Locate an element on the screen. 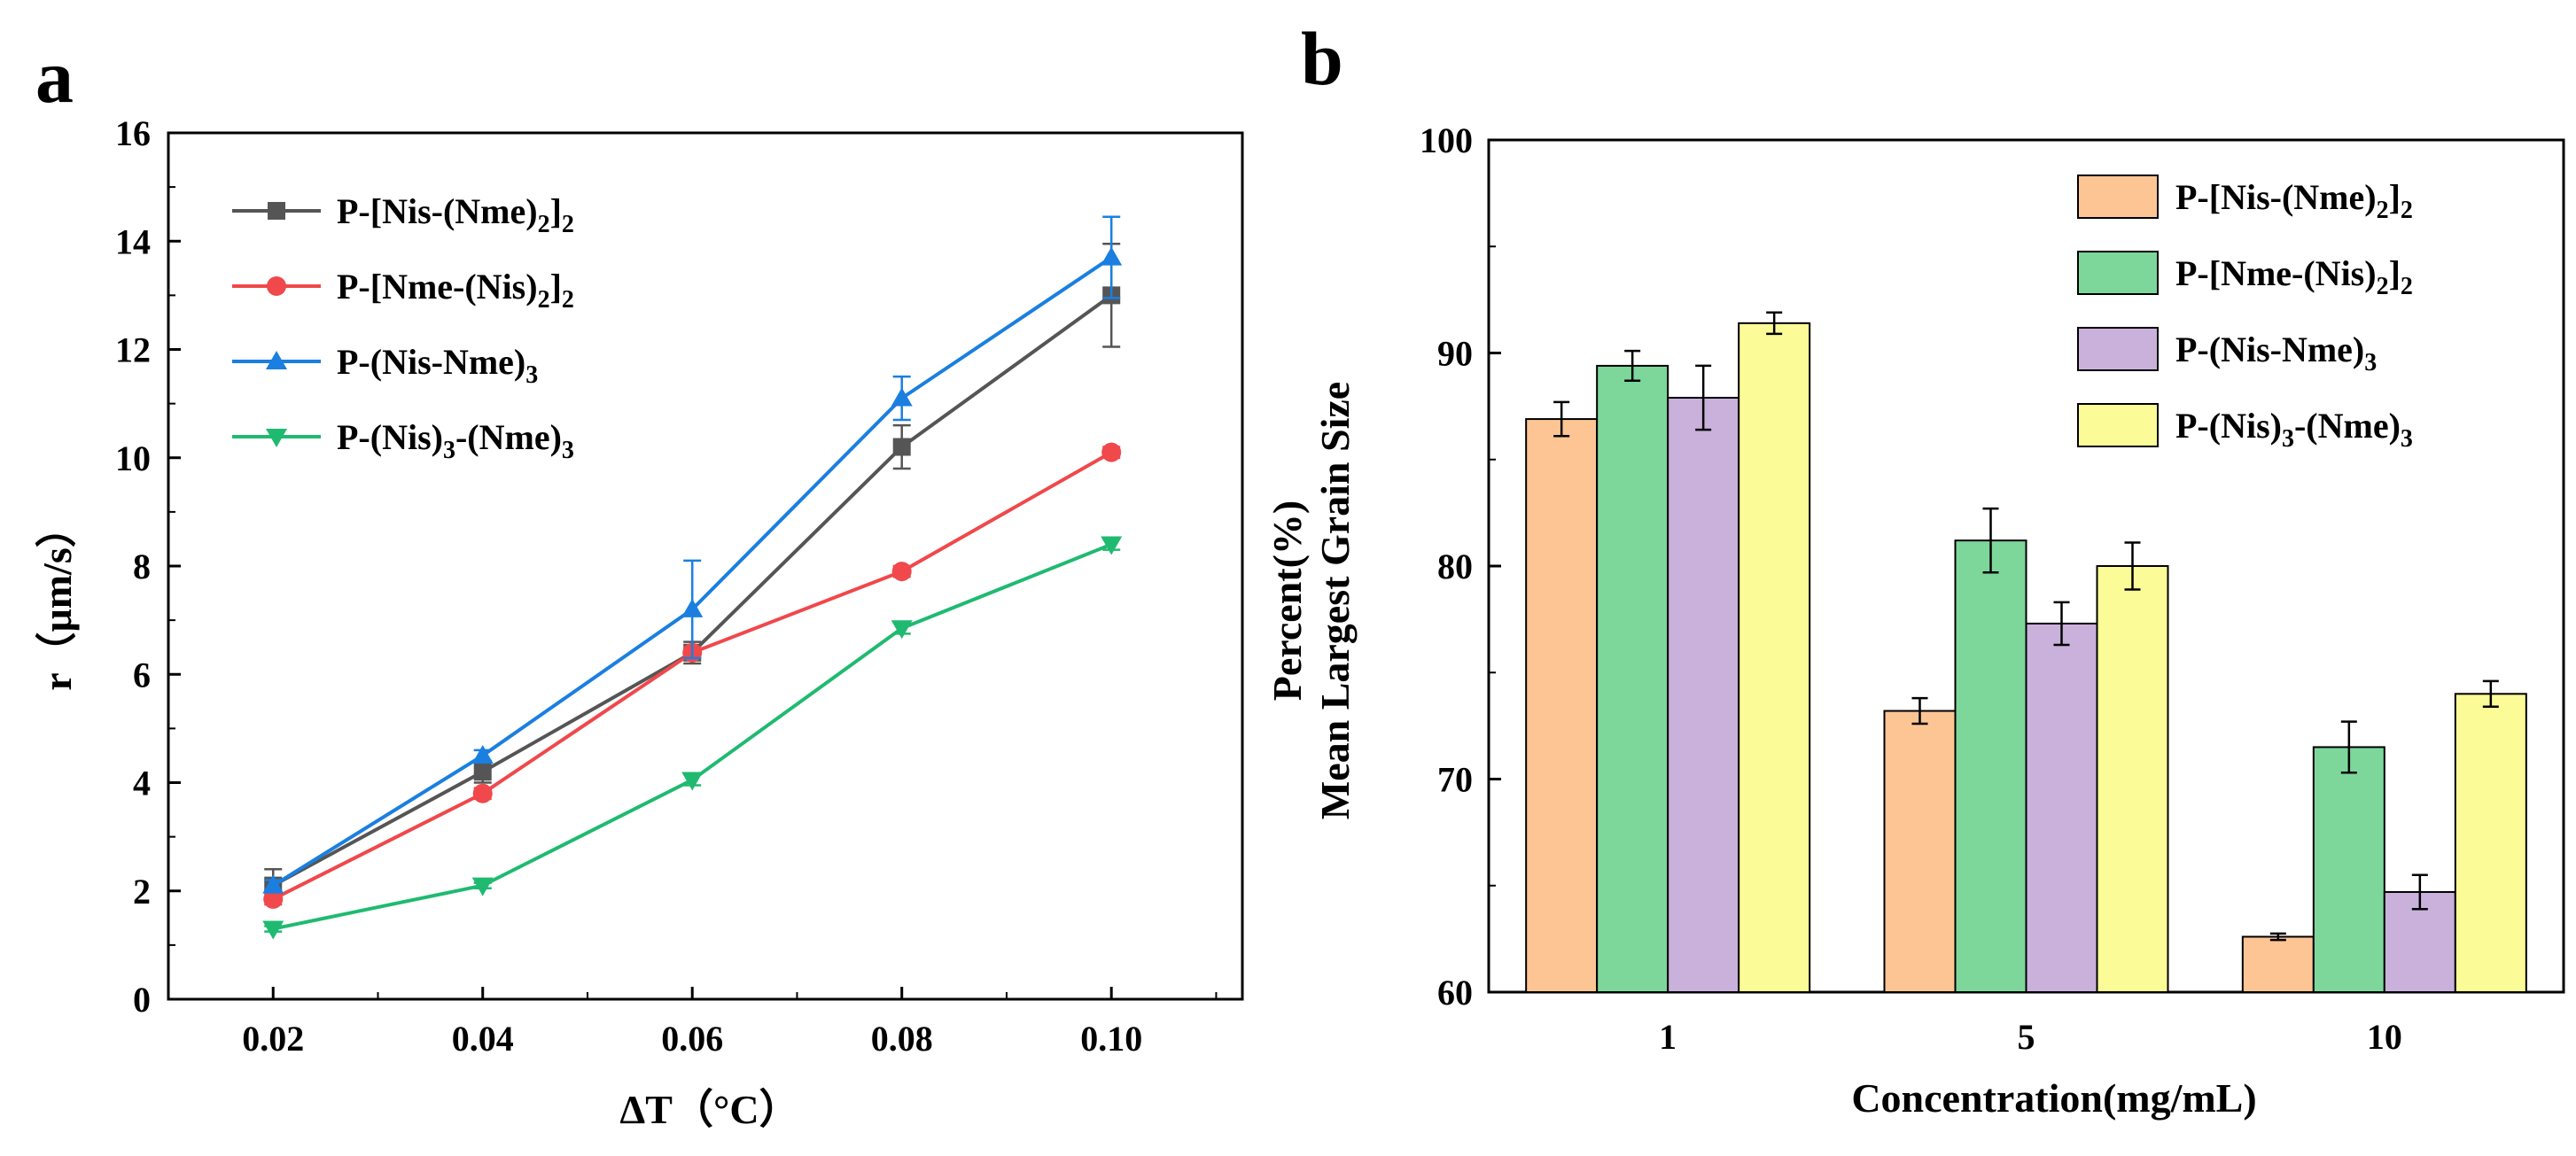  chart-b-xtick-label: 5 is located at coordinates (2027, 1037).